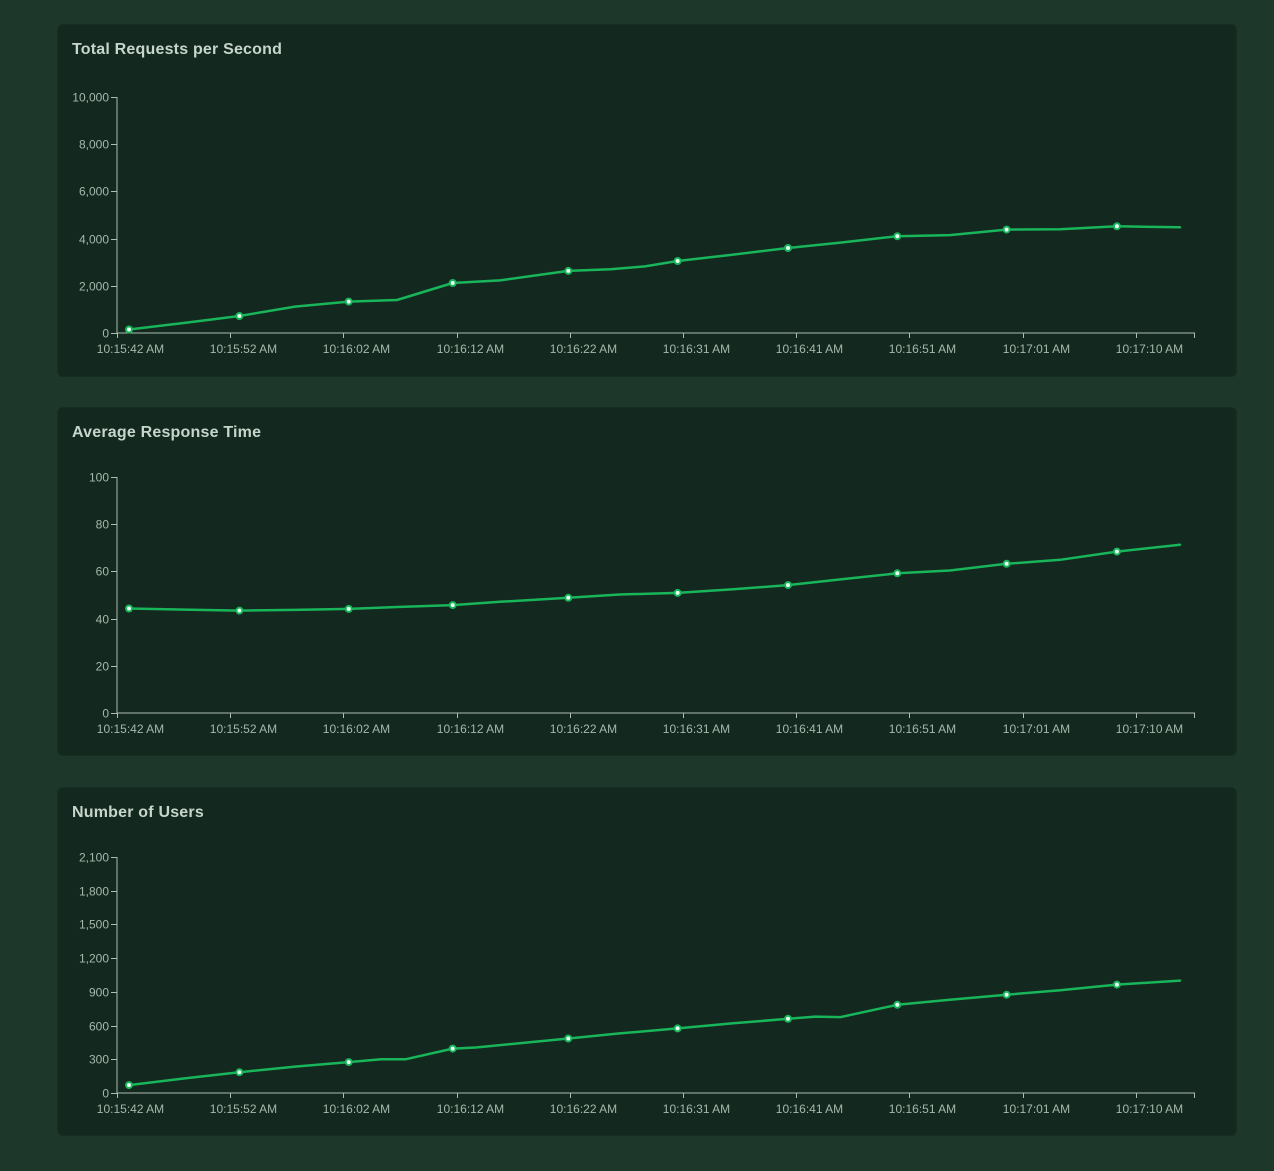 The image size is (1274, 1171). Describe the element at coordinates (94, 925) in the screenshot. I see `svg-text: 1,500` at that location.